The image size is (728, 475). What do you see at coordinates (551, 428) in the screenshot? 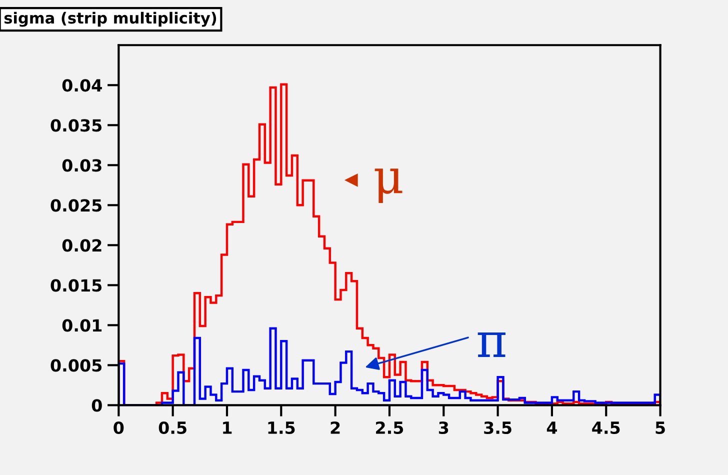
I see `x-tick-label: 4` at bounding box center [551, 428].